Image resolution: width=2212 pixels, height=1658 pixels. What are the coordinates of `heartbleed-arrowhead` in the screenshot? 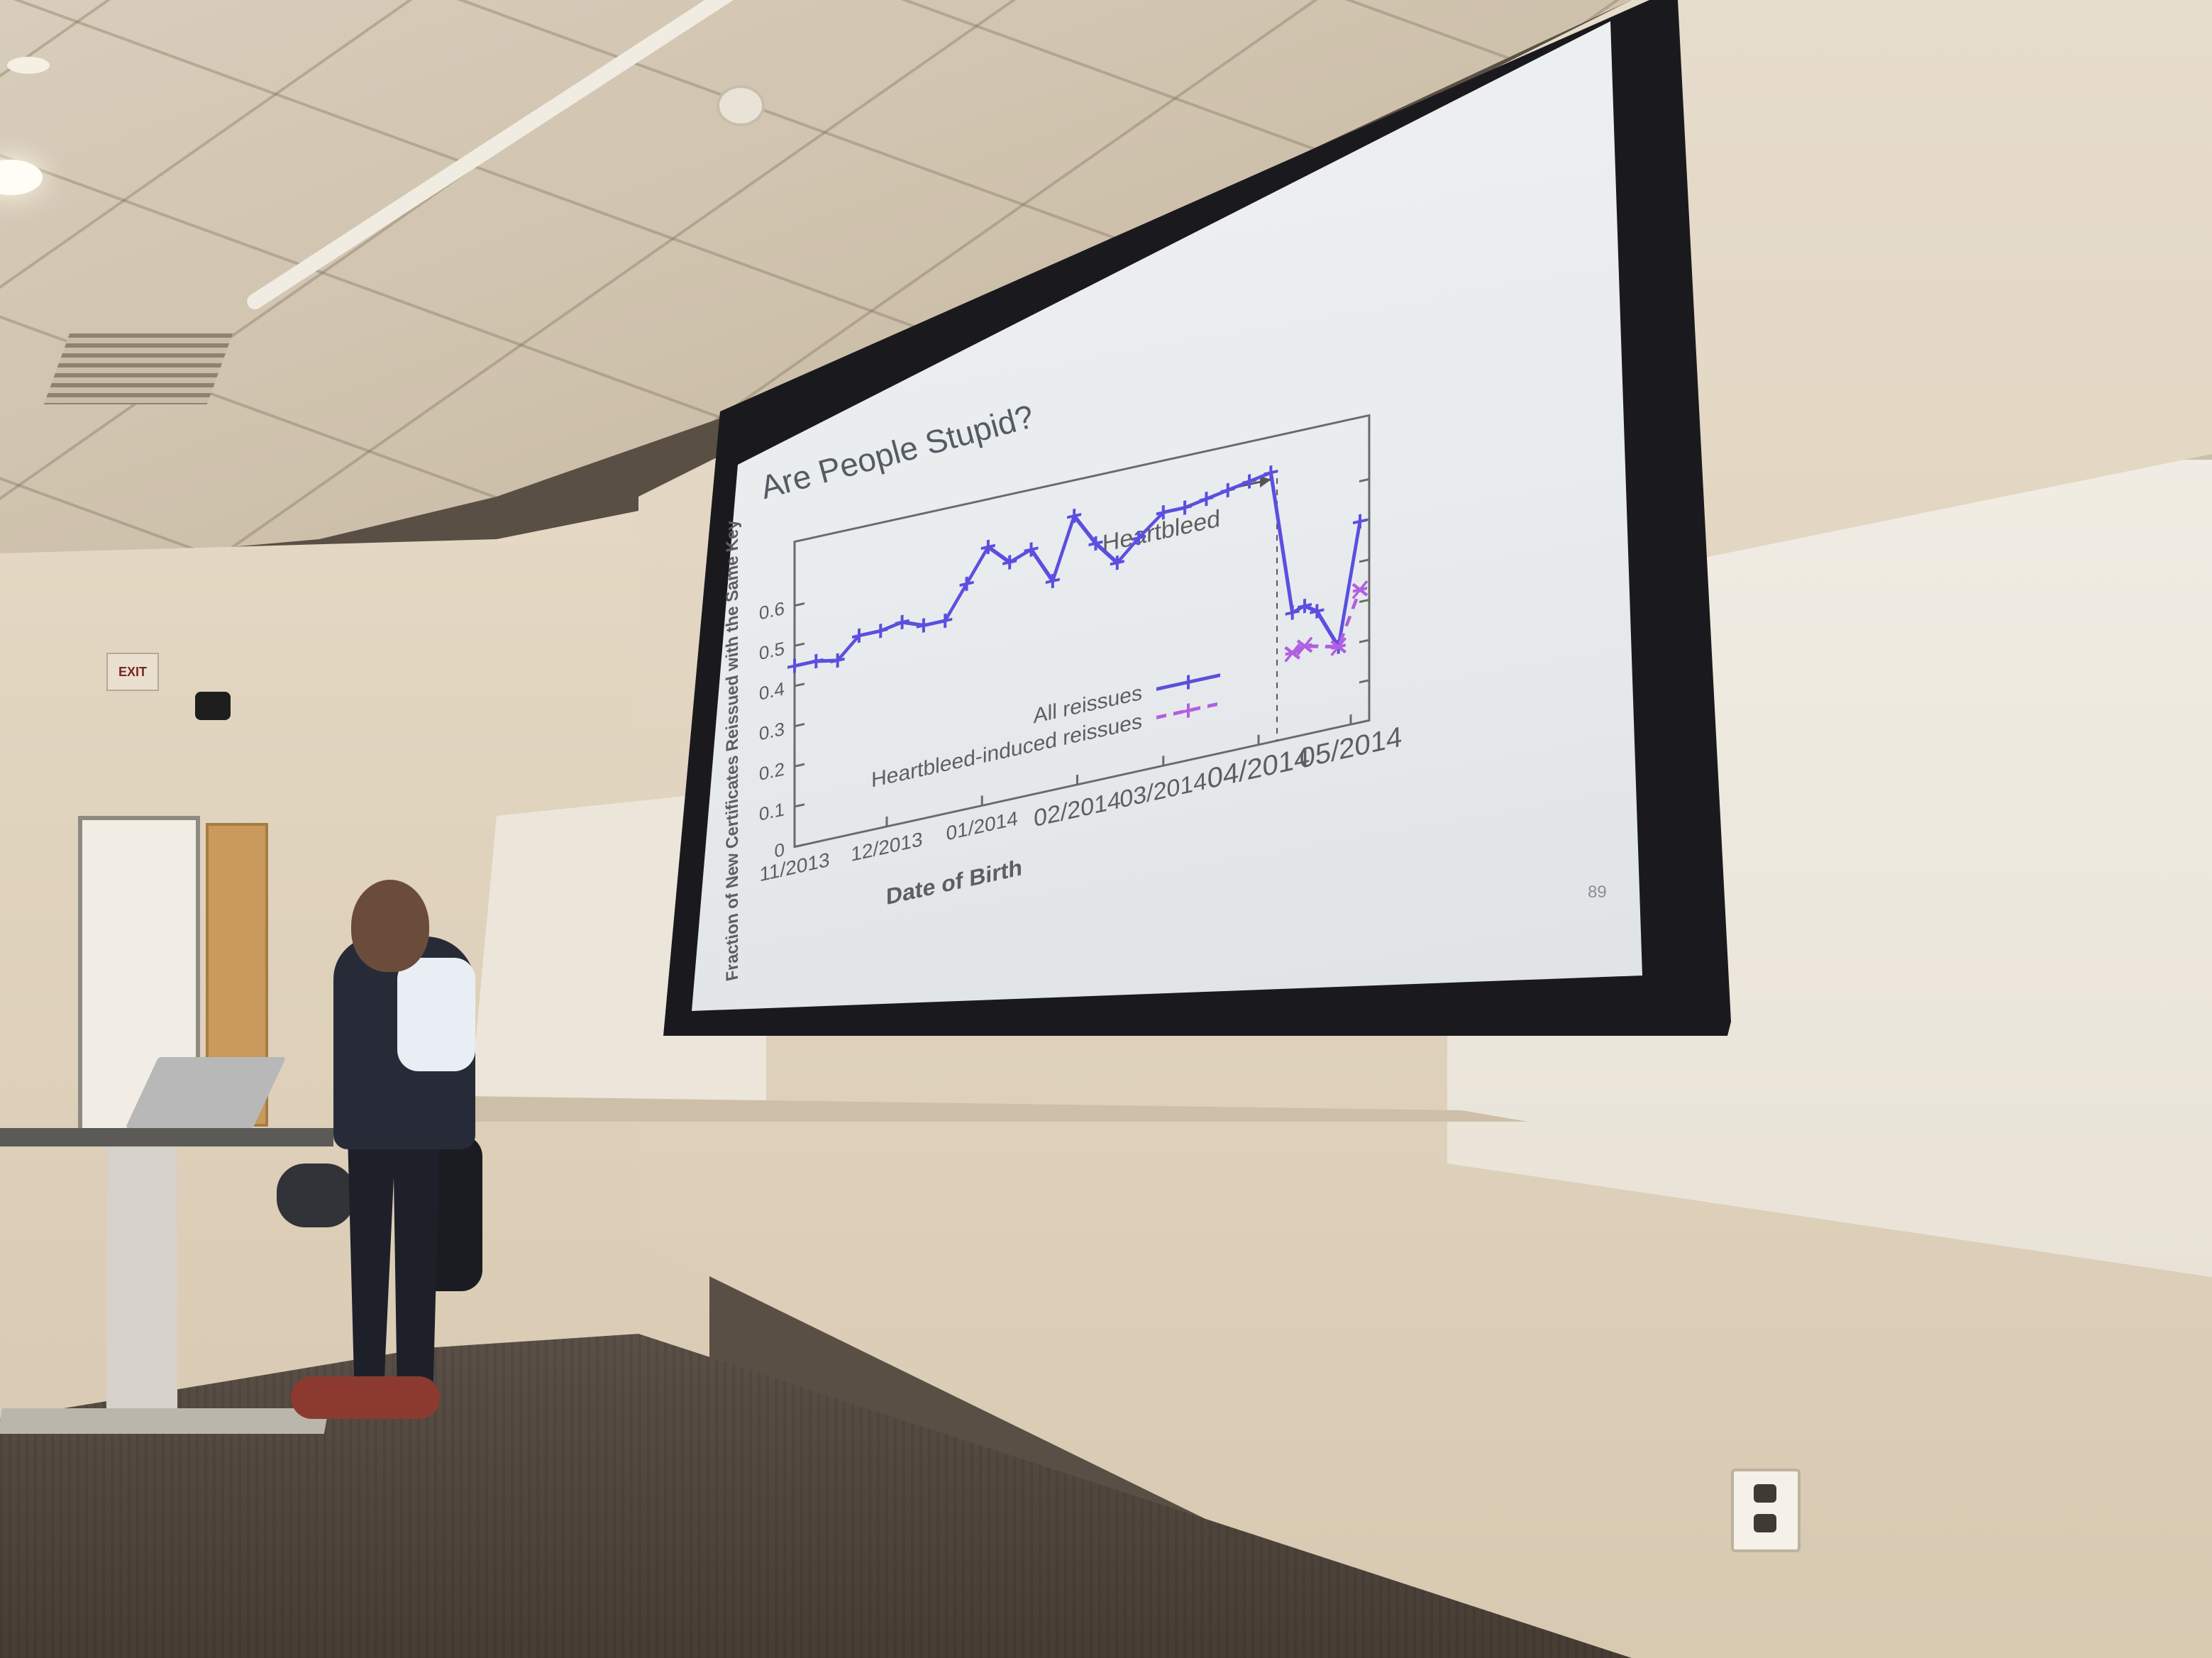 It's located at (1266, 482).